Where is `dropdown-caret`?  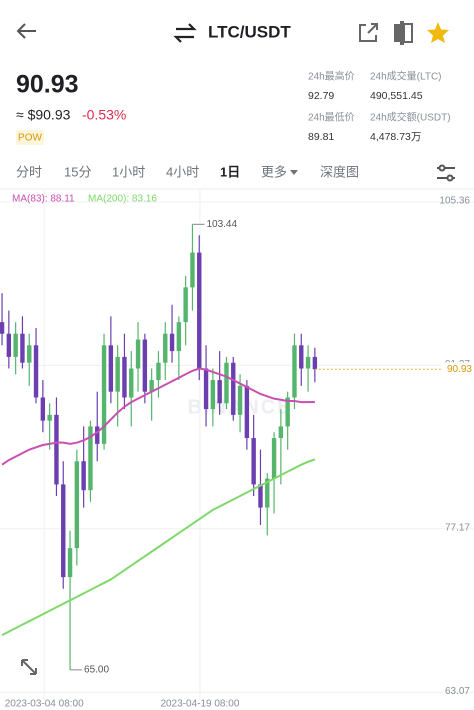 dropdown-caret is located at coordinates (294, 172).